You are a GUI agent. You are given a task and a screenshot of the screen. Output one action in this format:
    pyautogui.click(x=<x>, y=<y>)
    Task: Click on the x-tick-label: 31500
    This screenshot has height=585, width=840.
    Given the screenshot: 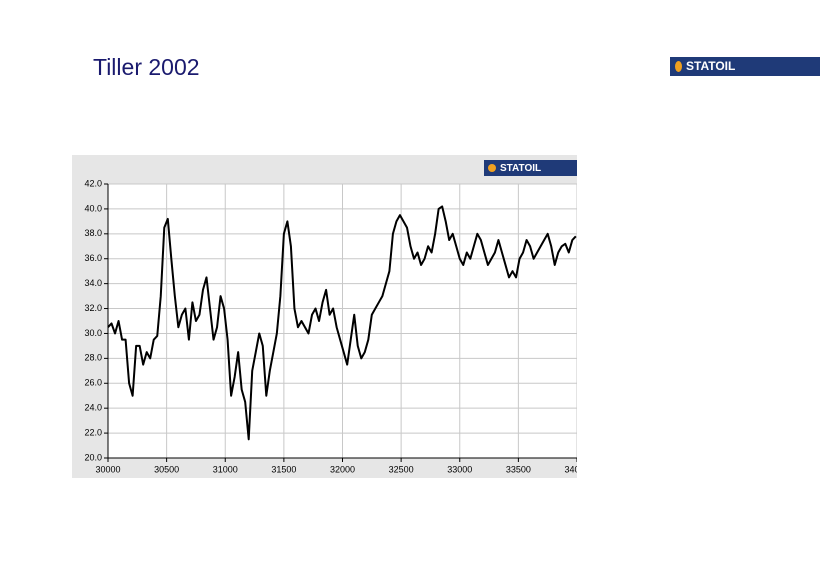 What is the action you would take?
    pyautogui.click(x=283, y=469)
    